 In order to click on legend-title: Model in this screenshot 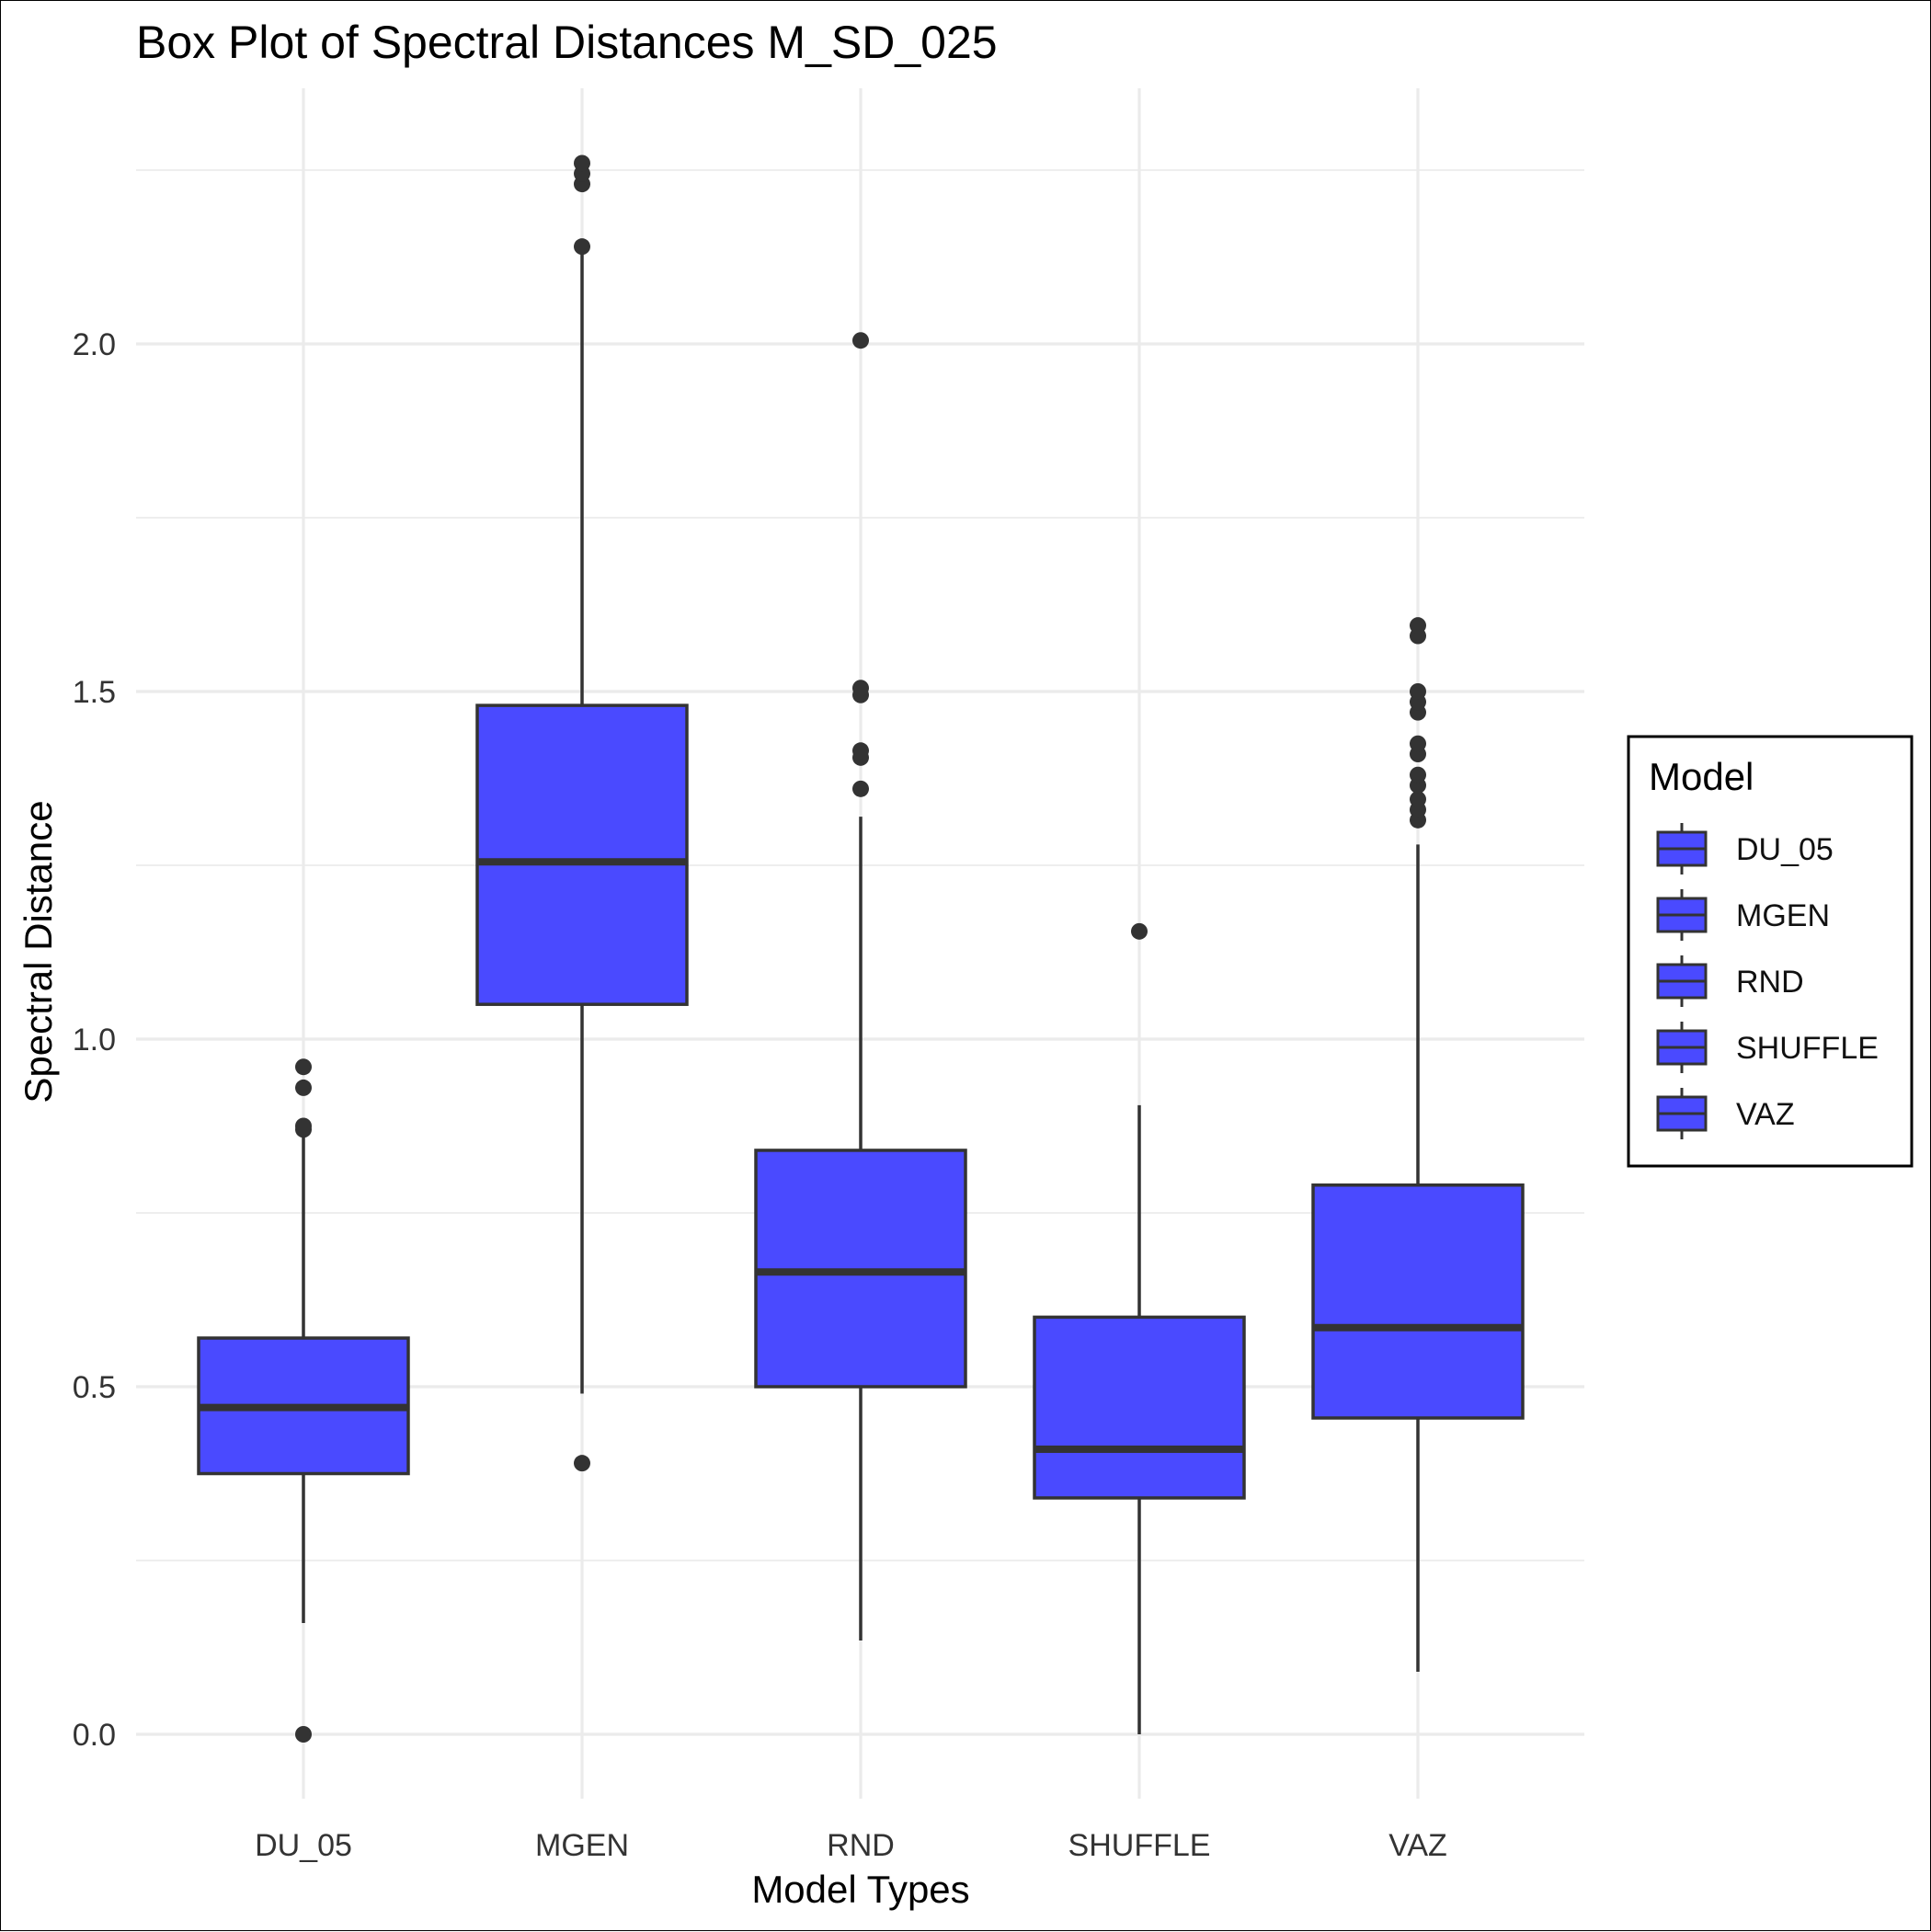, I will do `click(1702, 776)`.